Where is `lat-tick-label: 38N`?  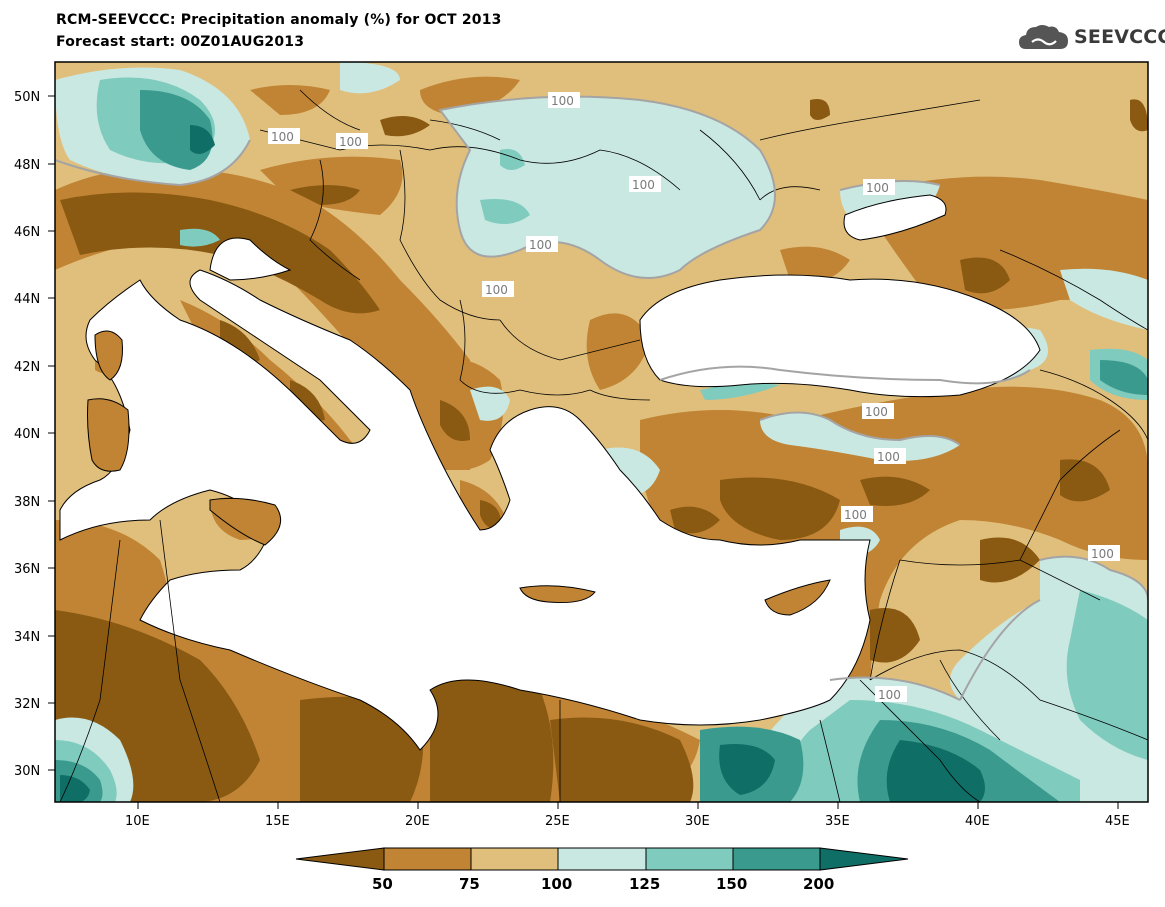 lat-tick-label: 38N is located at coordinates (27, 502).